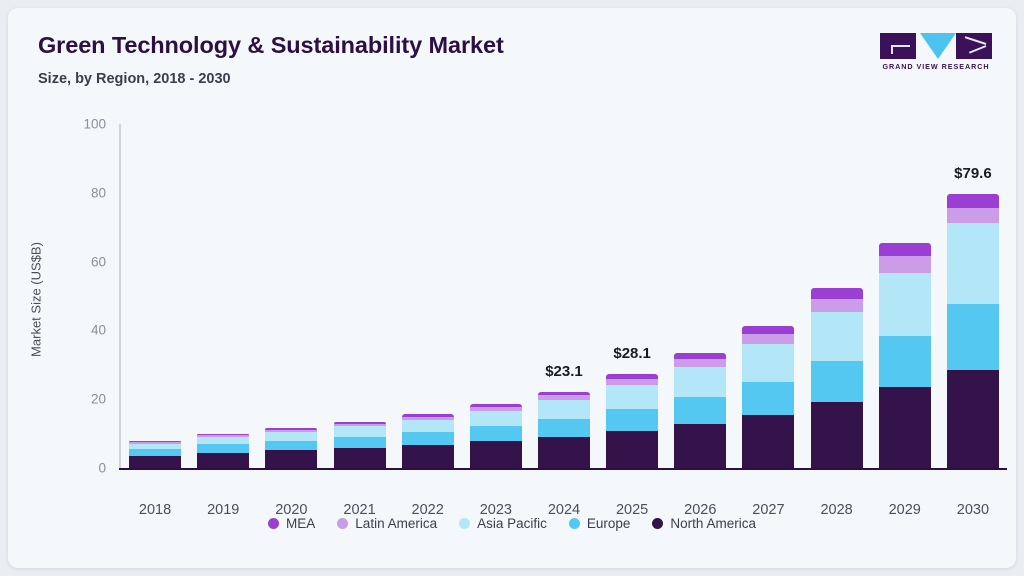 This screenshot has height=576, width=1024. I want to click on legend-item-north-america: North America, so click(704, 523).